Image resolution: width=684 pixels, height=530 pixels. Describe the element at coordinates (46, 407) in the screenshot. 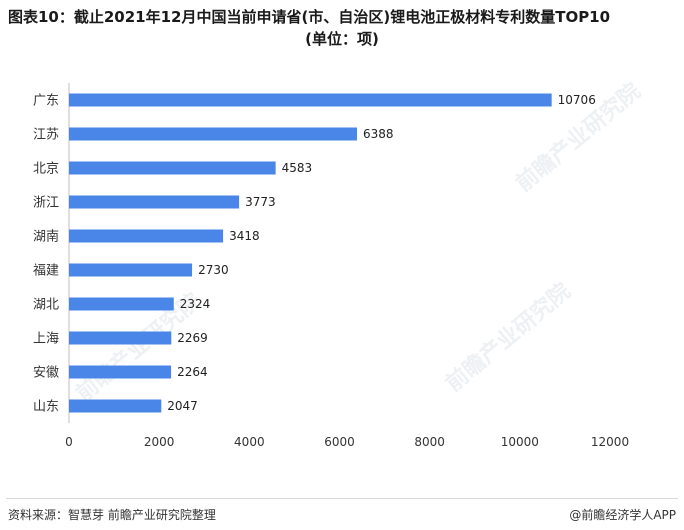

I see `category-label: 山东` at that location.